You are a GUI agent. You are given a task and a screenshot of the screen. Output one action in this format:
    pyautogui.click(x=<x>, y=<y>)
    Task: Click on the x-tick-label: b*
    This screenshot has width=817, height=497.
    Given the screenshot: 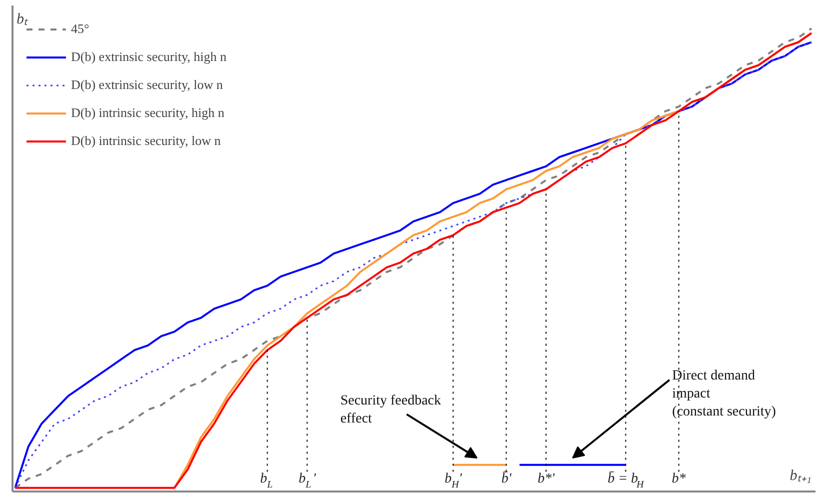 What is the action you would take?
    pyautogui.click(x=679, y=479)
    